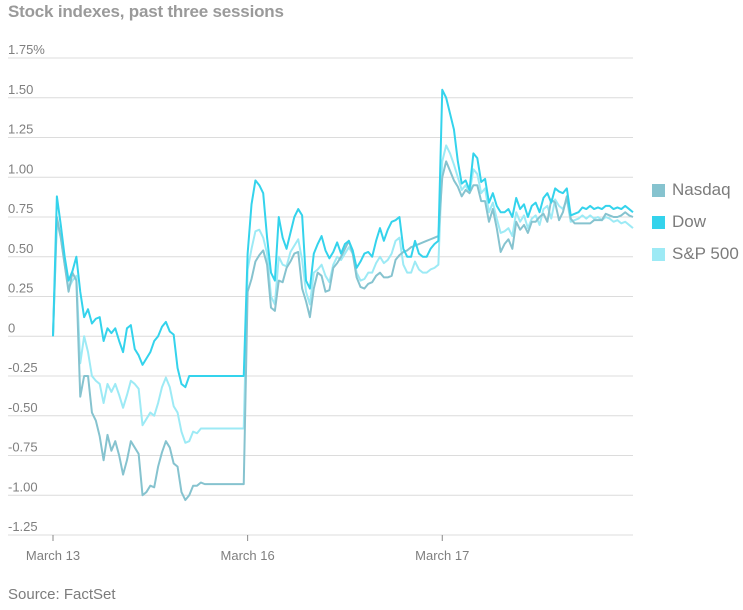  What do you see at coordinates (701, 189) in the screenshot?
I see `legend-label-nasdaq: Nasdaq` at bounding box center [701, 189].